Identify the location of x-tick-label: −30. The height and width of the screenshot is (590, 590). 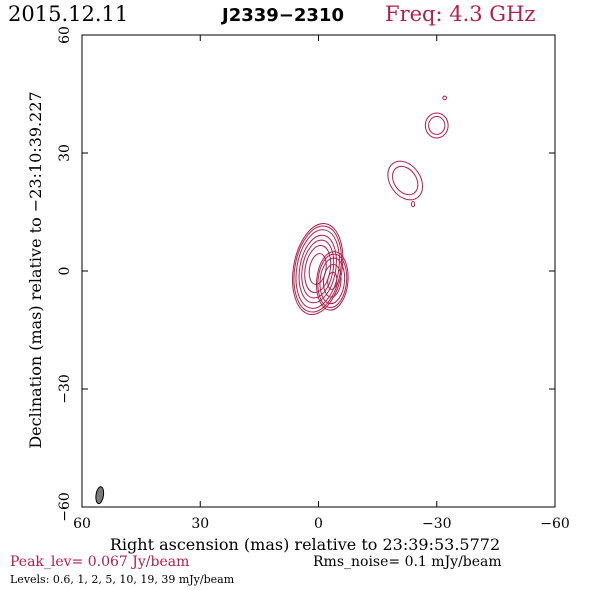
(437, 524).